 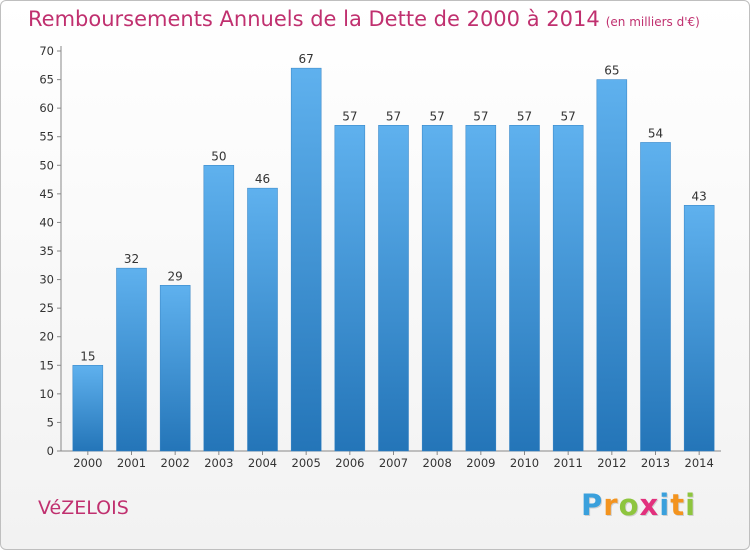 I want to click on x-tick-label: 2006, so click(x=349, y=463).